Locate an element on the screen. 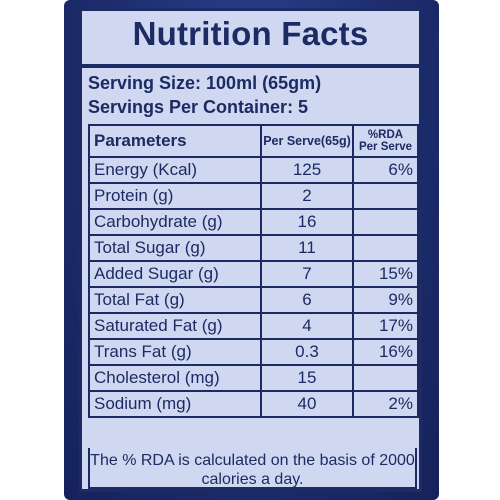 The width and height of the screenshot is (500, 500). nutrient-value: 6 is located at coordinates (307, 300).